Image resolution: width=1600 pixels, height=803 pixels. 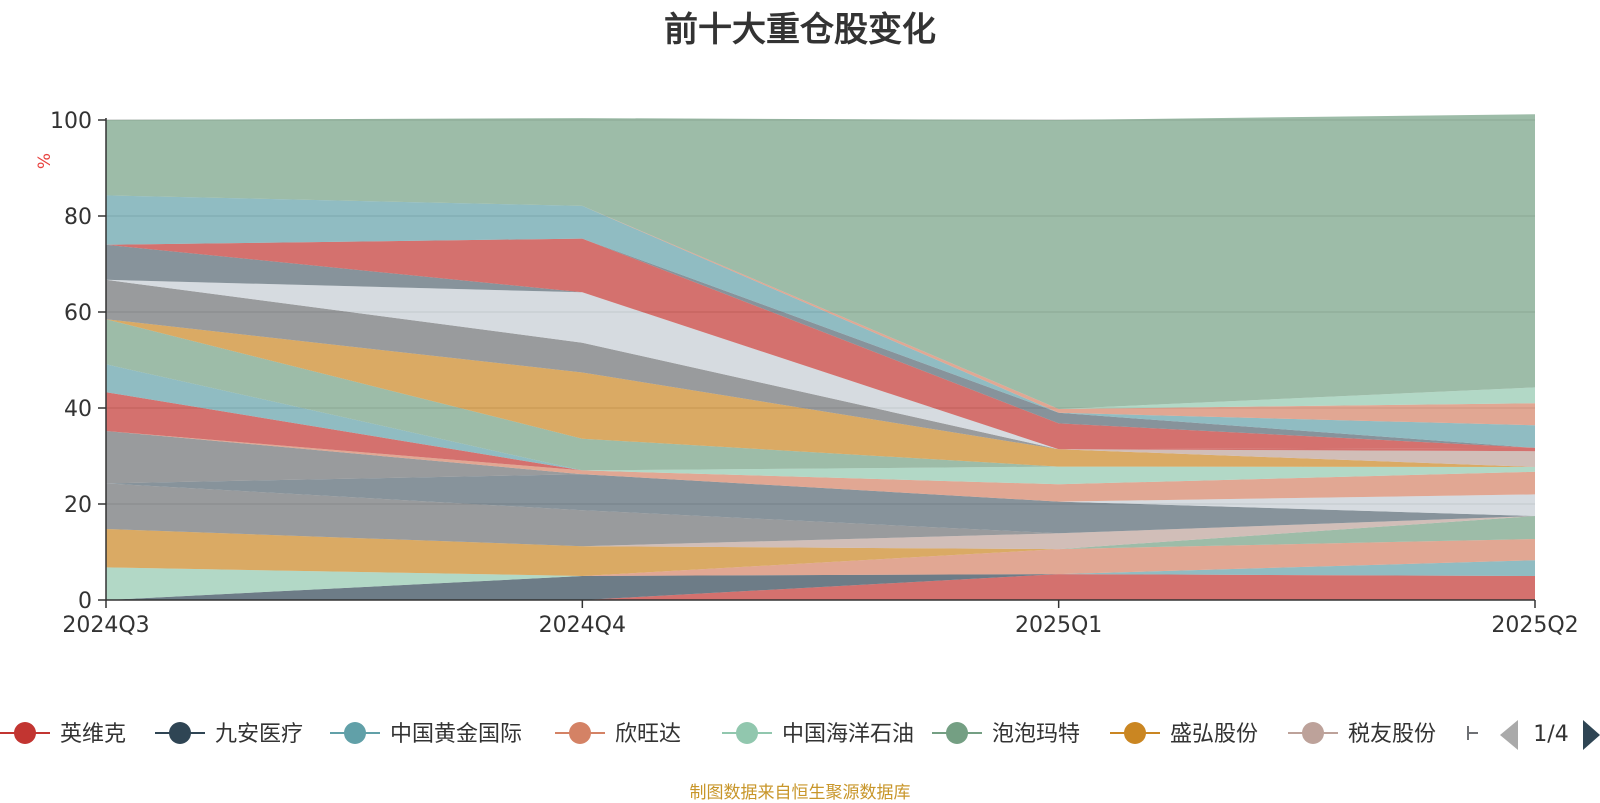 What do you see at coordinates (1036, 734) in the screenshot?
I see `legend-item-label: 泡泡玛特` at bounding box center [1036, 734].